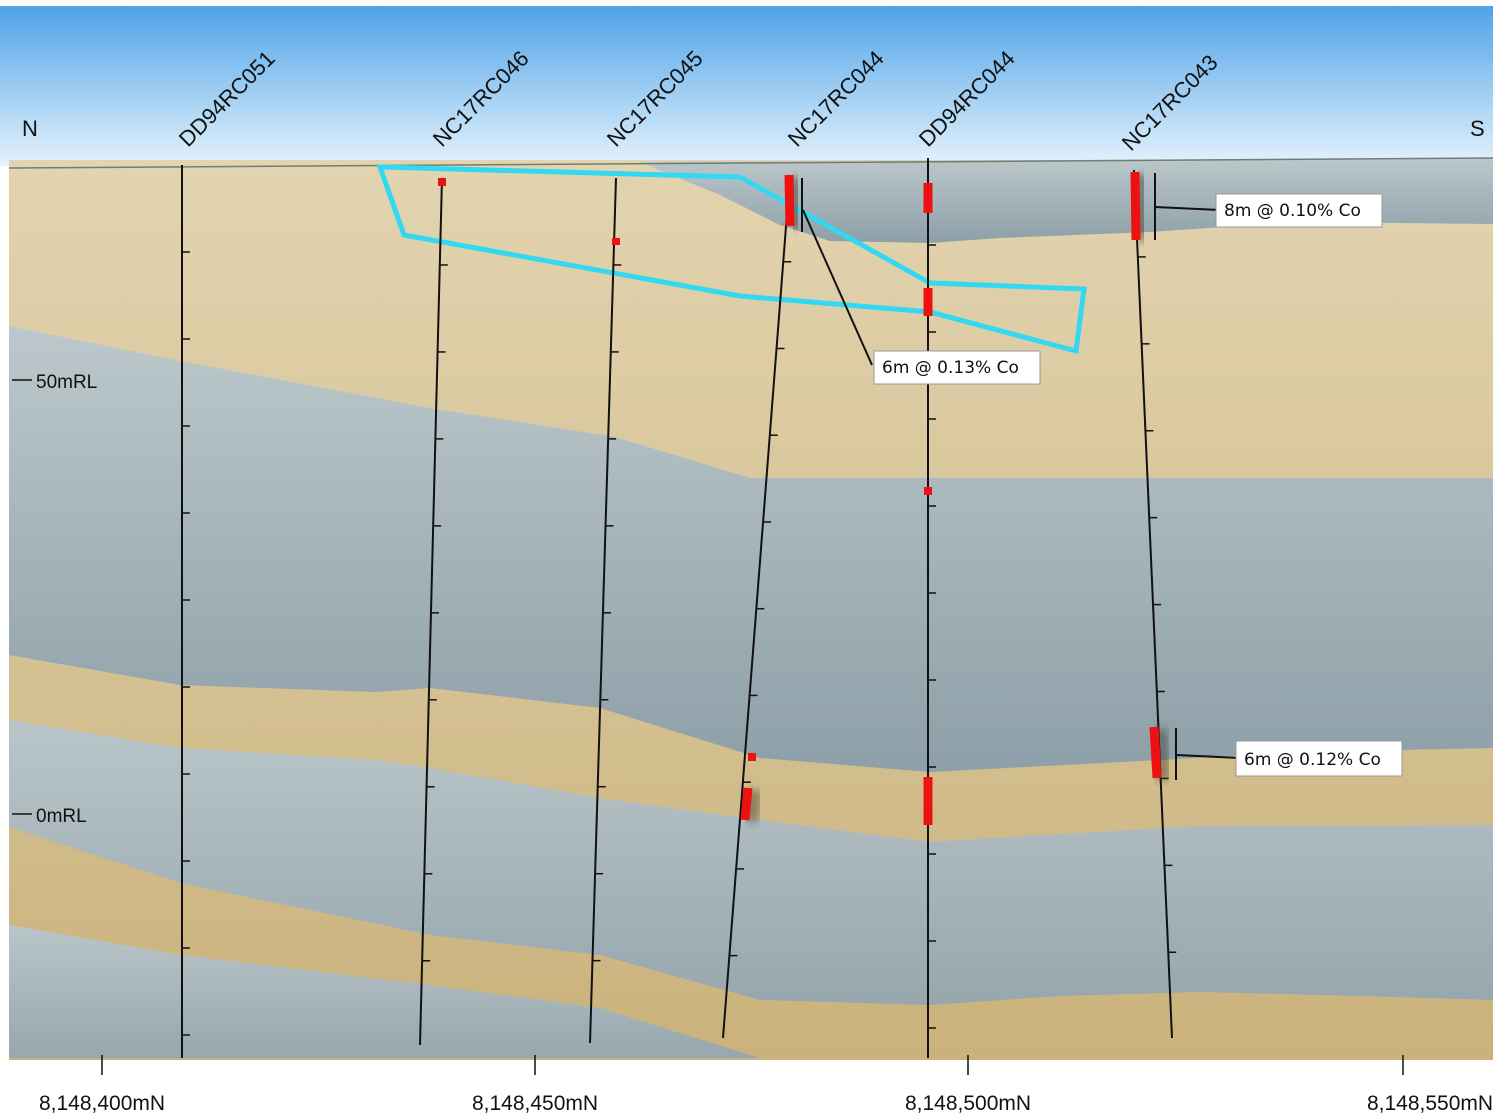 The width and height of the screenshot is (1493, 1116). Describe the element at coordinates (30, 128) in the screenshot. I see `north-label: N` at that location.